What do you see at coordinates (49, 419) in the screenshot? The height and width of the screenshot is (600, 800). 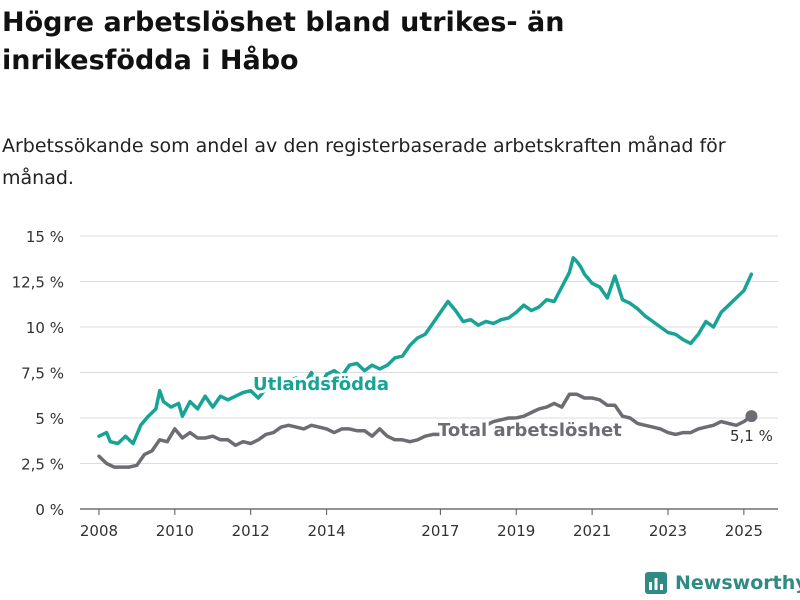 I see `y-tick-label: 5 %` at bounding box center [49, 419].